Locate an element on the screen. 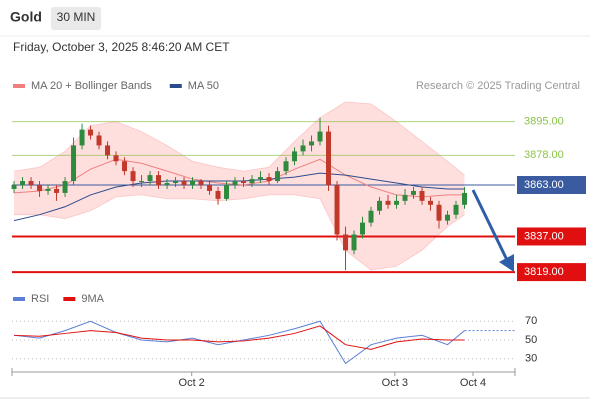  legend-label: MA 50 is located at coordinates (203, 86).